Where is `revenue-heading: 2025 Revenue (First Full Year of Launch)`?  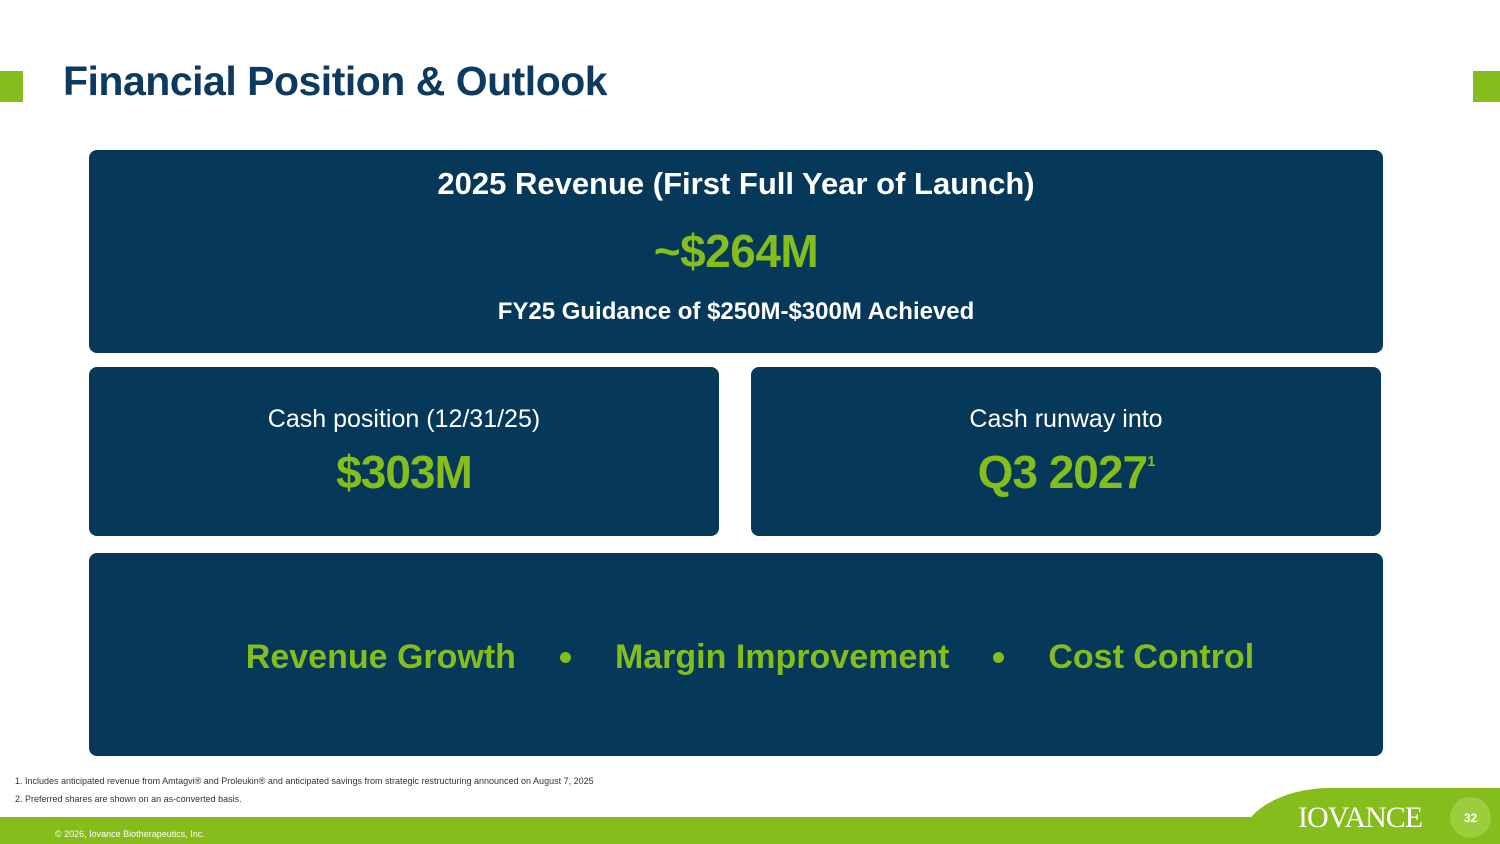
revenue-heading: 2025 Revenue (First Full Year of Launch) is located at coordinates (736, 183).